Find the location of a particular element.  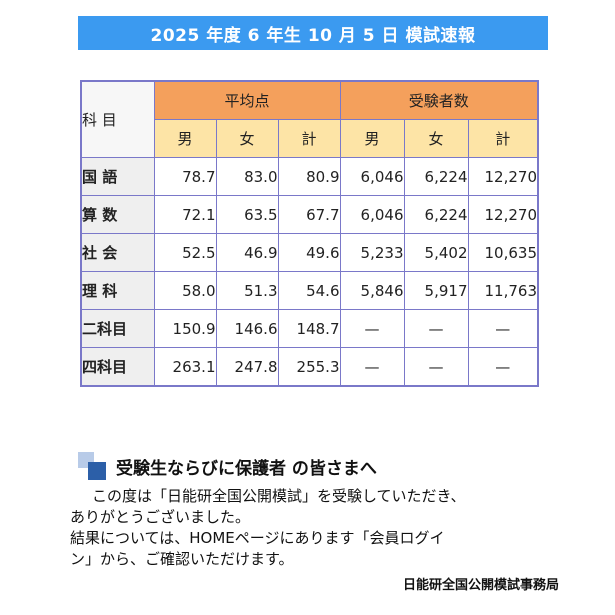

table-cell: 83.0 is located at coordinates (247, 176).